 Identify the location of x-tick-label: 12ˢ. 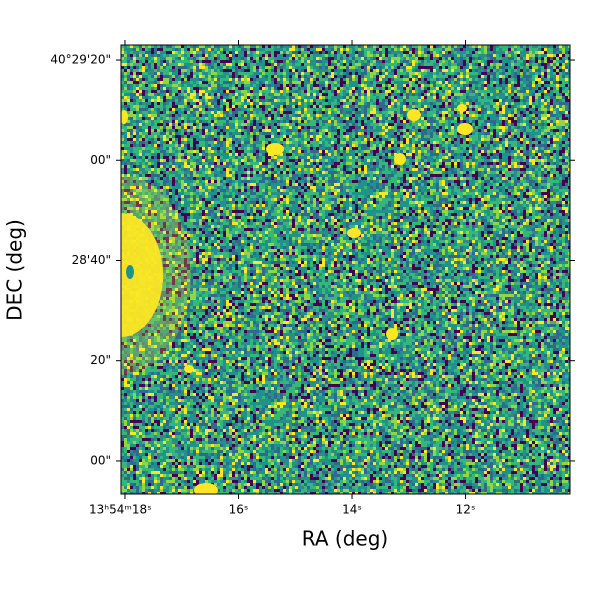
(466, 510).